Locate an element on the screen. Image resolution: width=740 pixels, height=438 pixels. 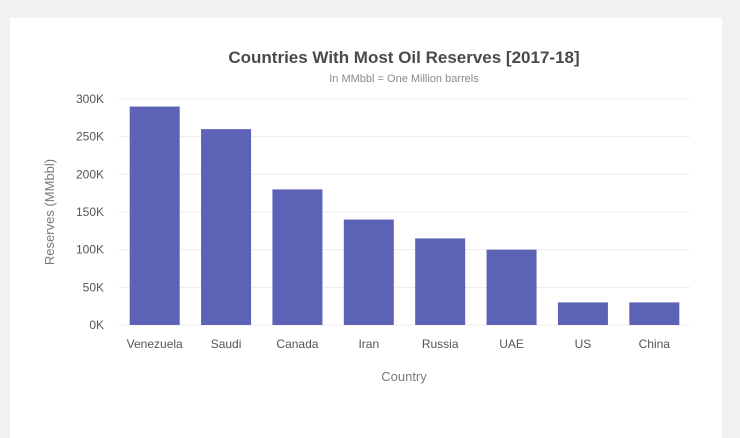
y-axis-ticks: 0K 50K 100K 150K 200K 250K 300K is located at coordinates (90, 212).